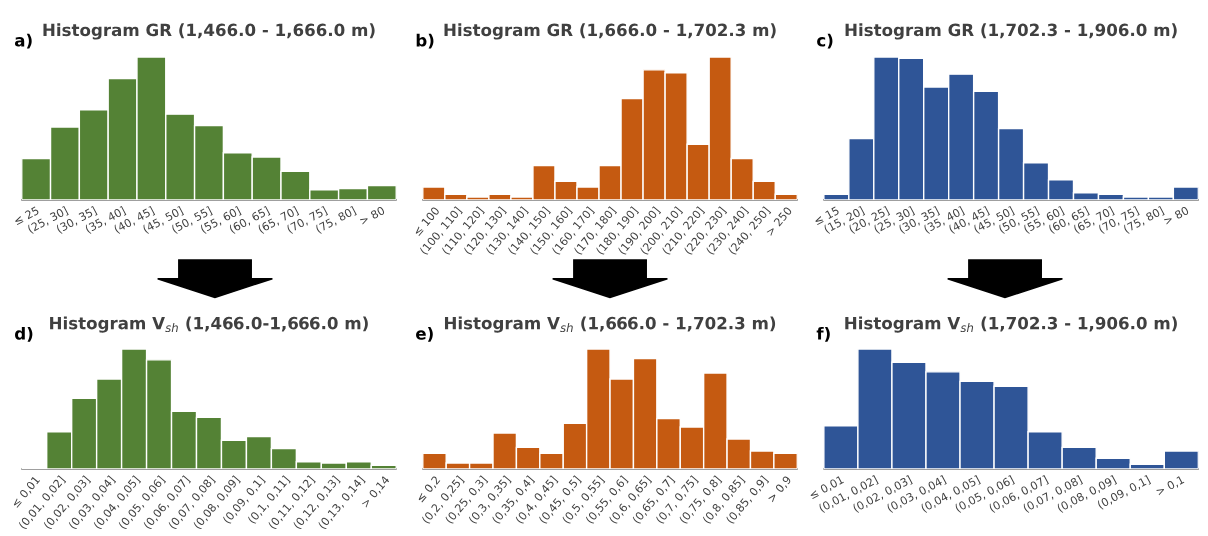  What do you see at coordinates (424, 334) in the screenshot?
I see `text: e)` at bounding box center [424, 334].